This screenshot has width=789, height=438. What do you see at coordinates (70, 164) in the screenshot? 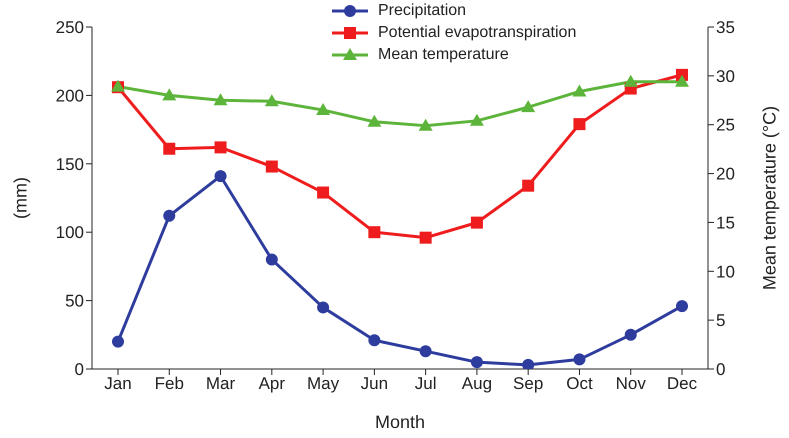
I see `y-tick-label: 150` at bounding box center [70, 164].